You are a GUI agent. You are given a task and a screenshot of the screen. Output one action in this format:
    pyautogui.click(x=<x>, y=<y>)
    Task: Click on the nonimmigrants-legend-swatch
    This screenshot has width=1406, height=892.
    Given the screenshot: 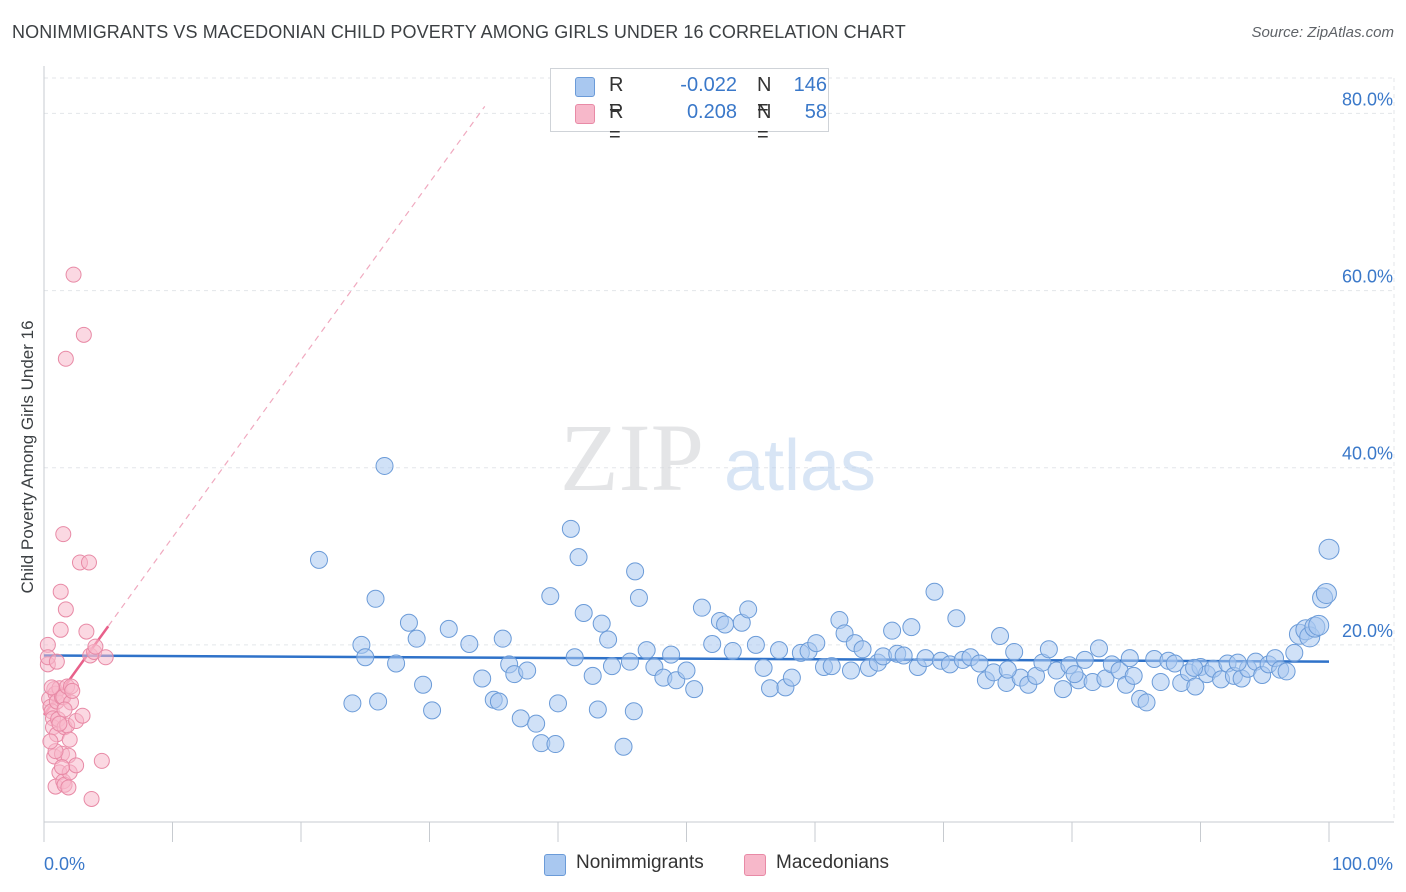 What is the action you would take?
    pyautogui.click(x=555, y=865)
    